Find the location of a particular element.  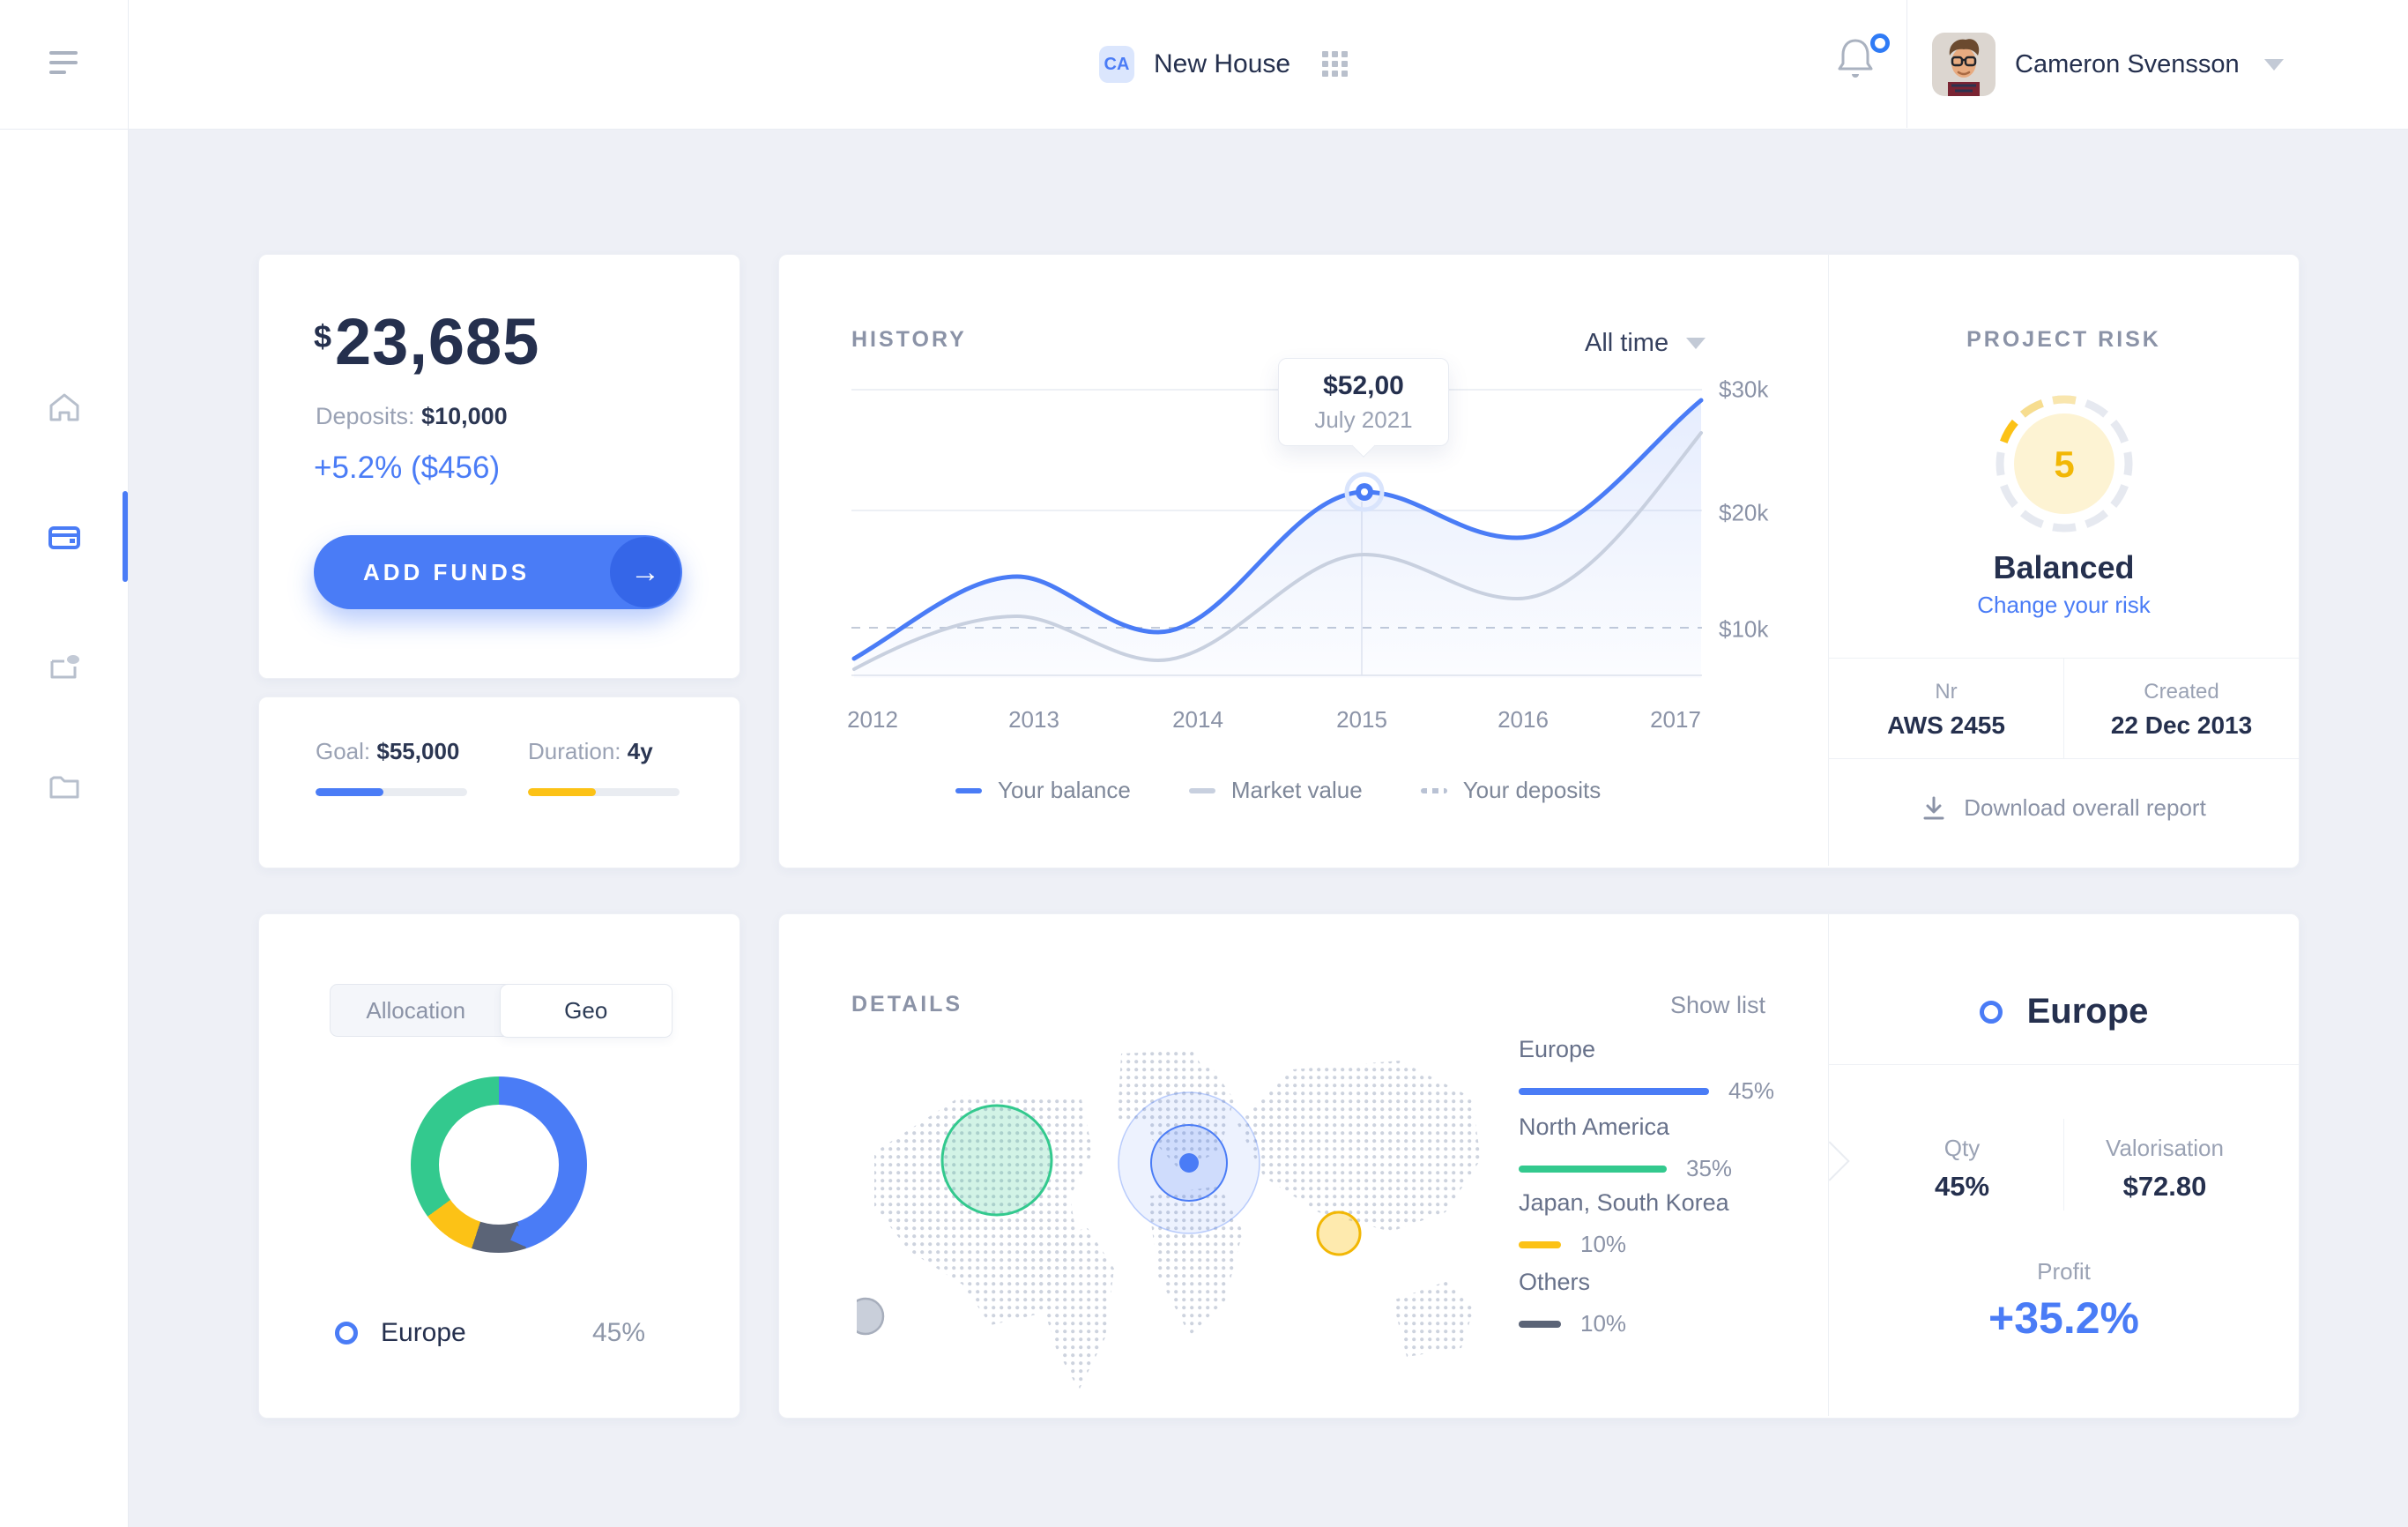

market-value-line is located at coordinates (1277, 551).